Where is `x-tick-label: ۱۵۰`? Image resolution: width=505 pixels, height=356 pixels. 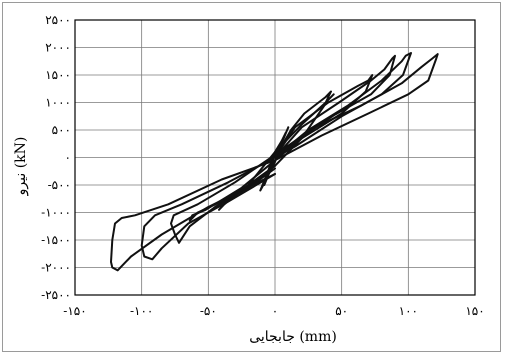 x-tick-label: ۱۵۰ is located at coordinates (474, 311).